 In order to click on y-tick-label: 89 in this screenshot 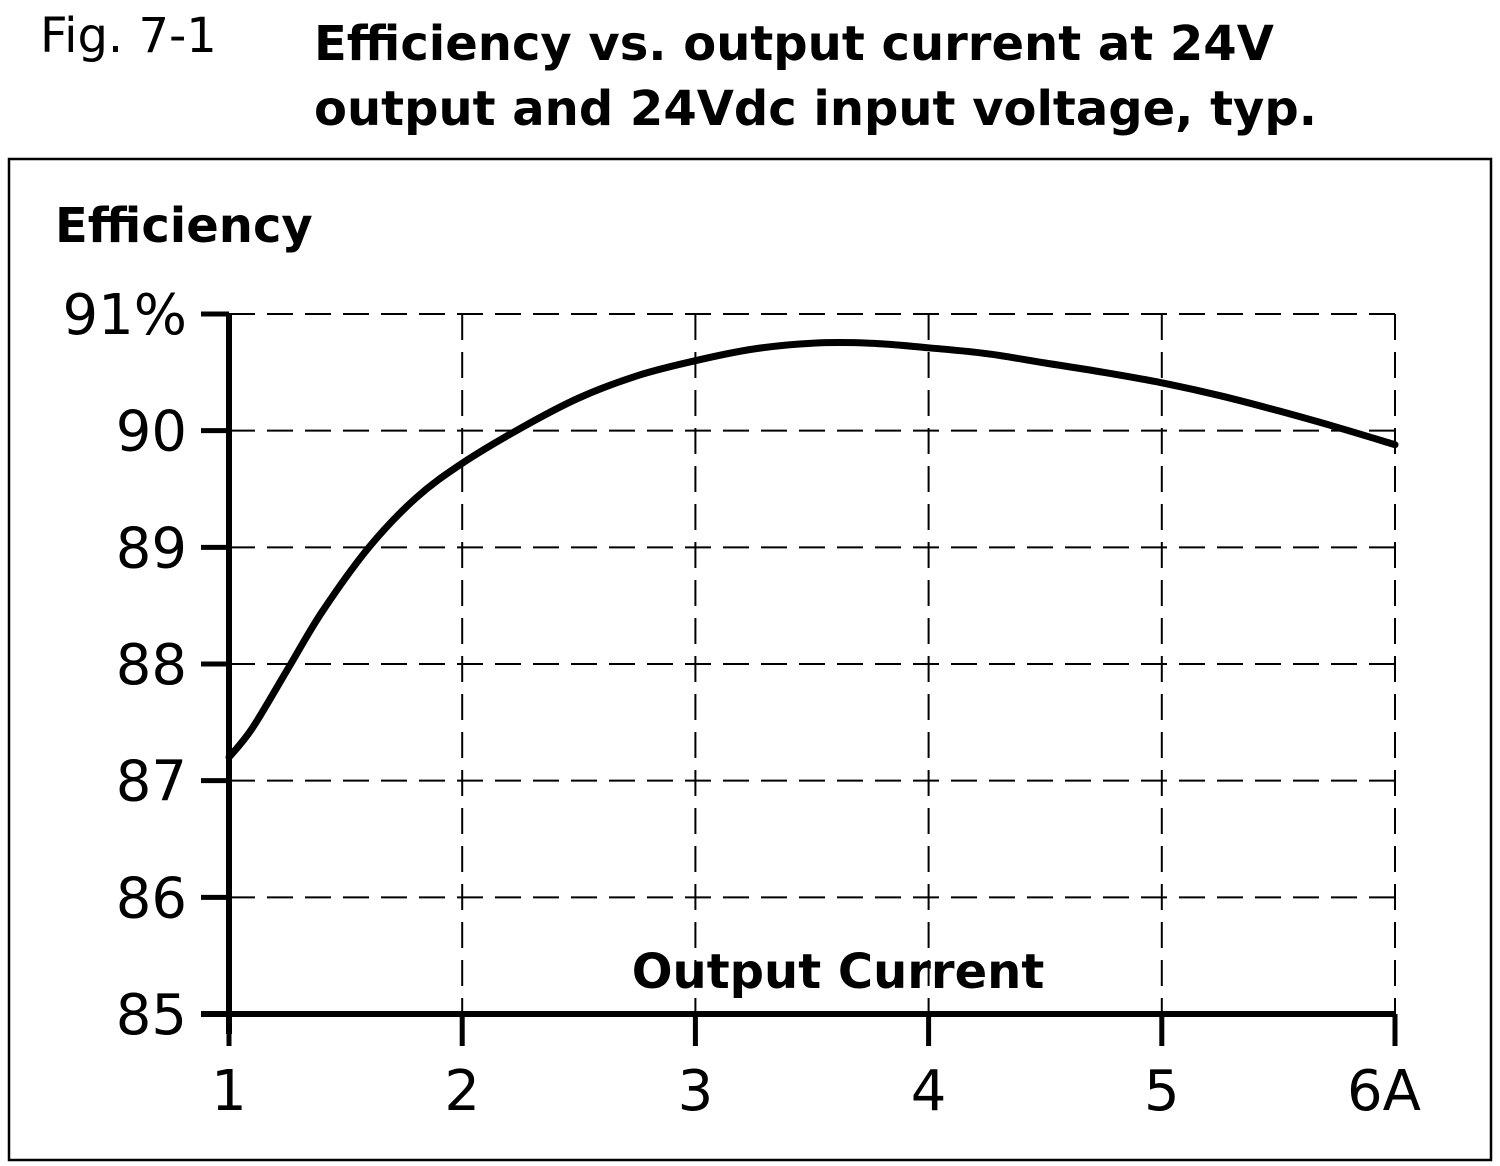, I will do `click(151, 548)`.